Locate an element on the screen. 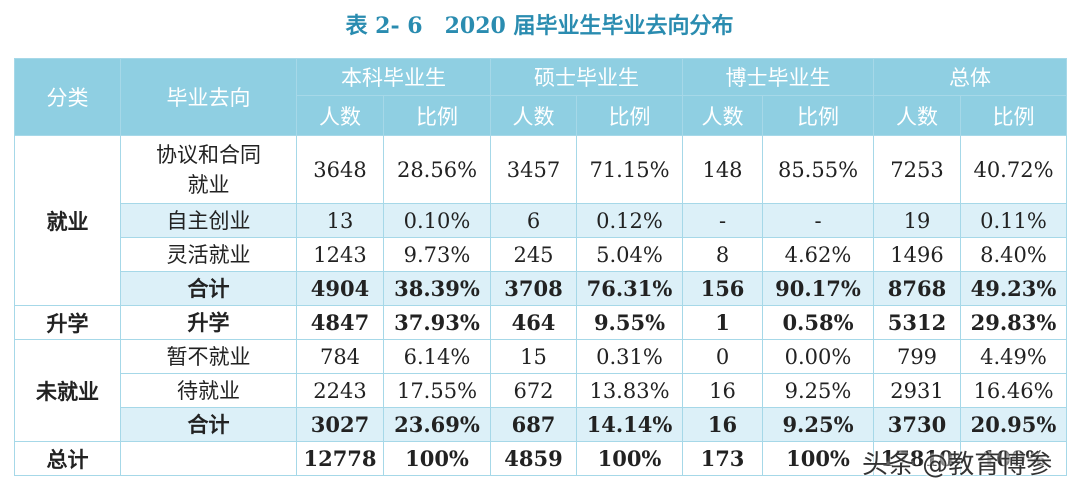  data-cell: 3708 is located at coordinates (533, 288).